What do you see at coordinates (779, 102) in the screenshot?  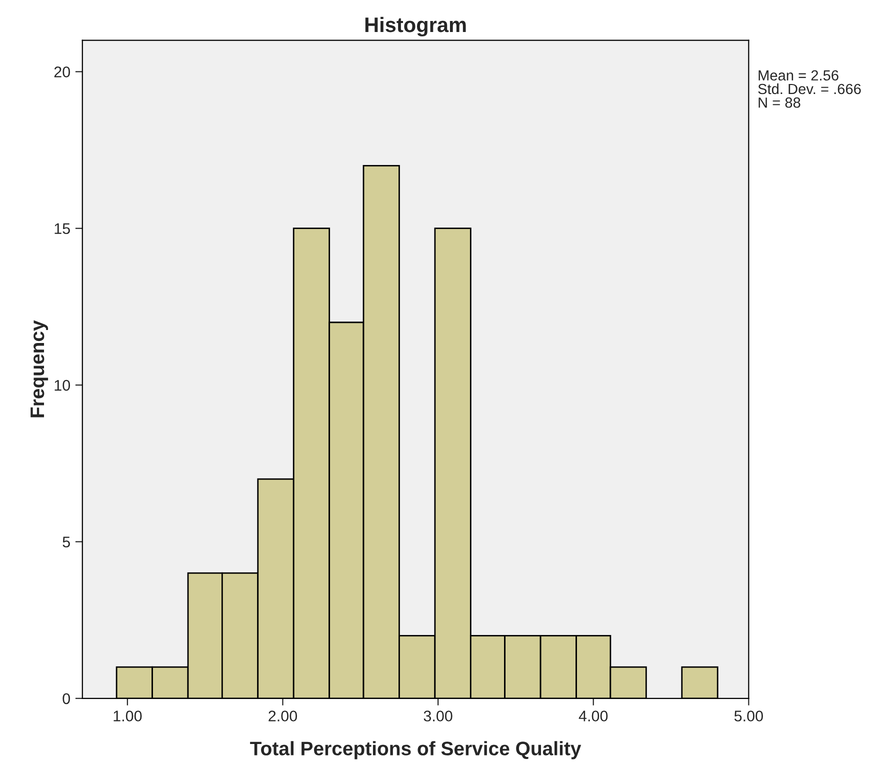 I see `text: N = 88` at bounding box center [779, 102].